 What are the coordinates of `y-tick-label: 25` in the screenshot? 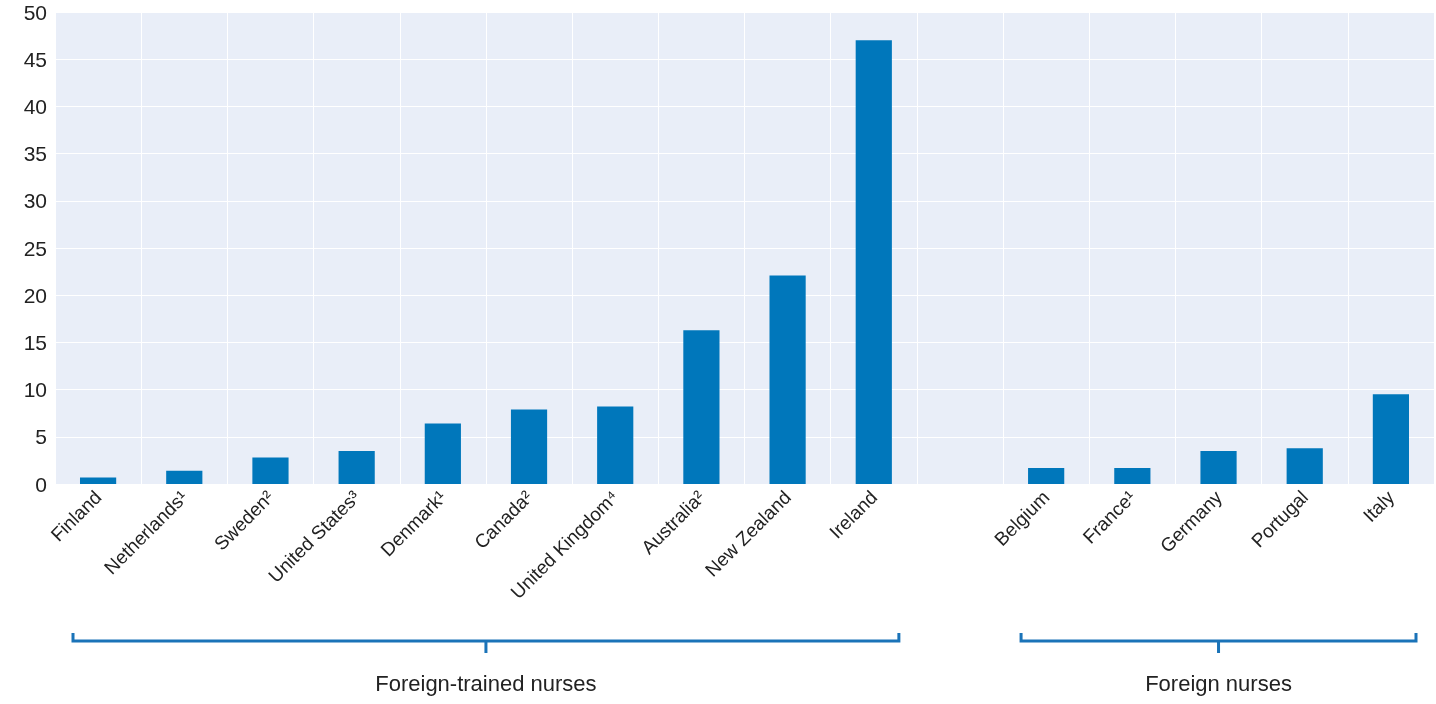 It's located at (35, 248).